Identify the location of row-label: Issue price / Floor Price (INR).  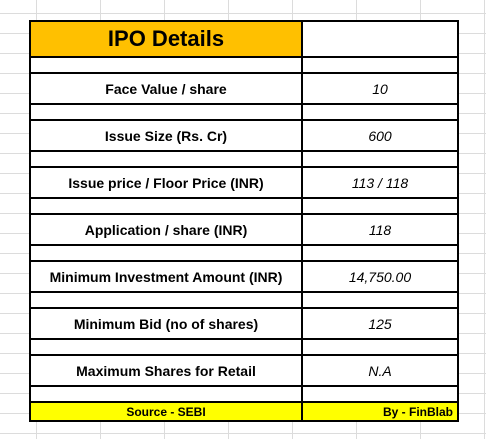
(166, 182).